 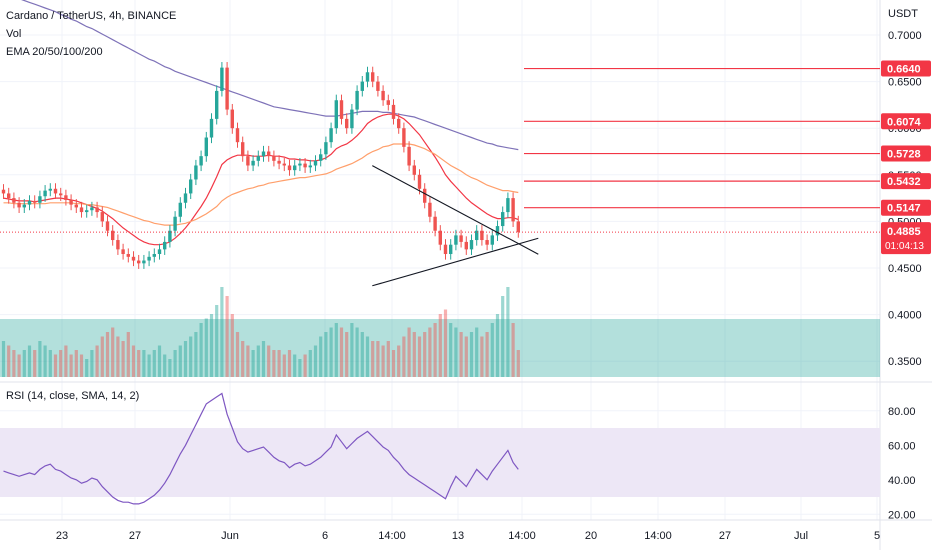 I want to click on time-tick-label: 14:00, so click(x=658, y=536).